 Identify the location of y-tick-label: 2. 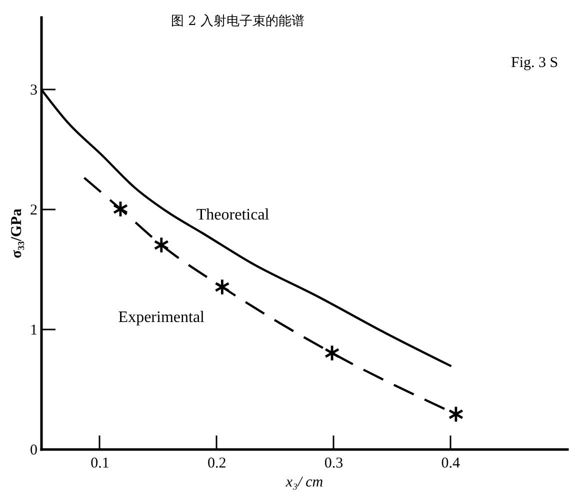
(34, 210).